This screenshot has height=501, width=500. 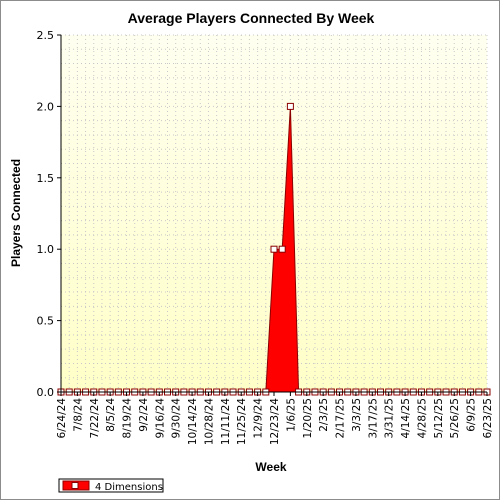 I want to click on x-tick-label: 11/11/24, so click(x=226, y=421).